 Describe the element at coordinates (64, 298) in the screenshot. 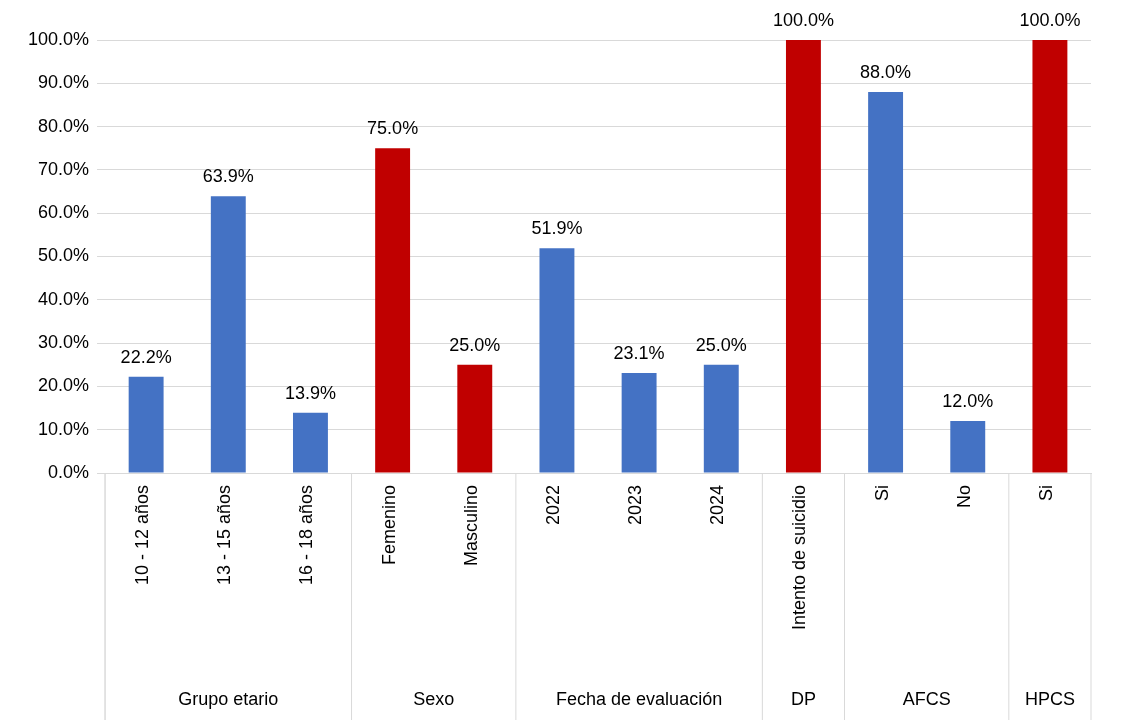

I see `y-tick-label: 40.0%` at that location.